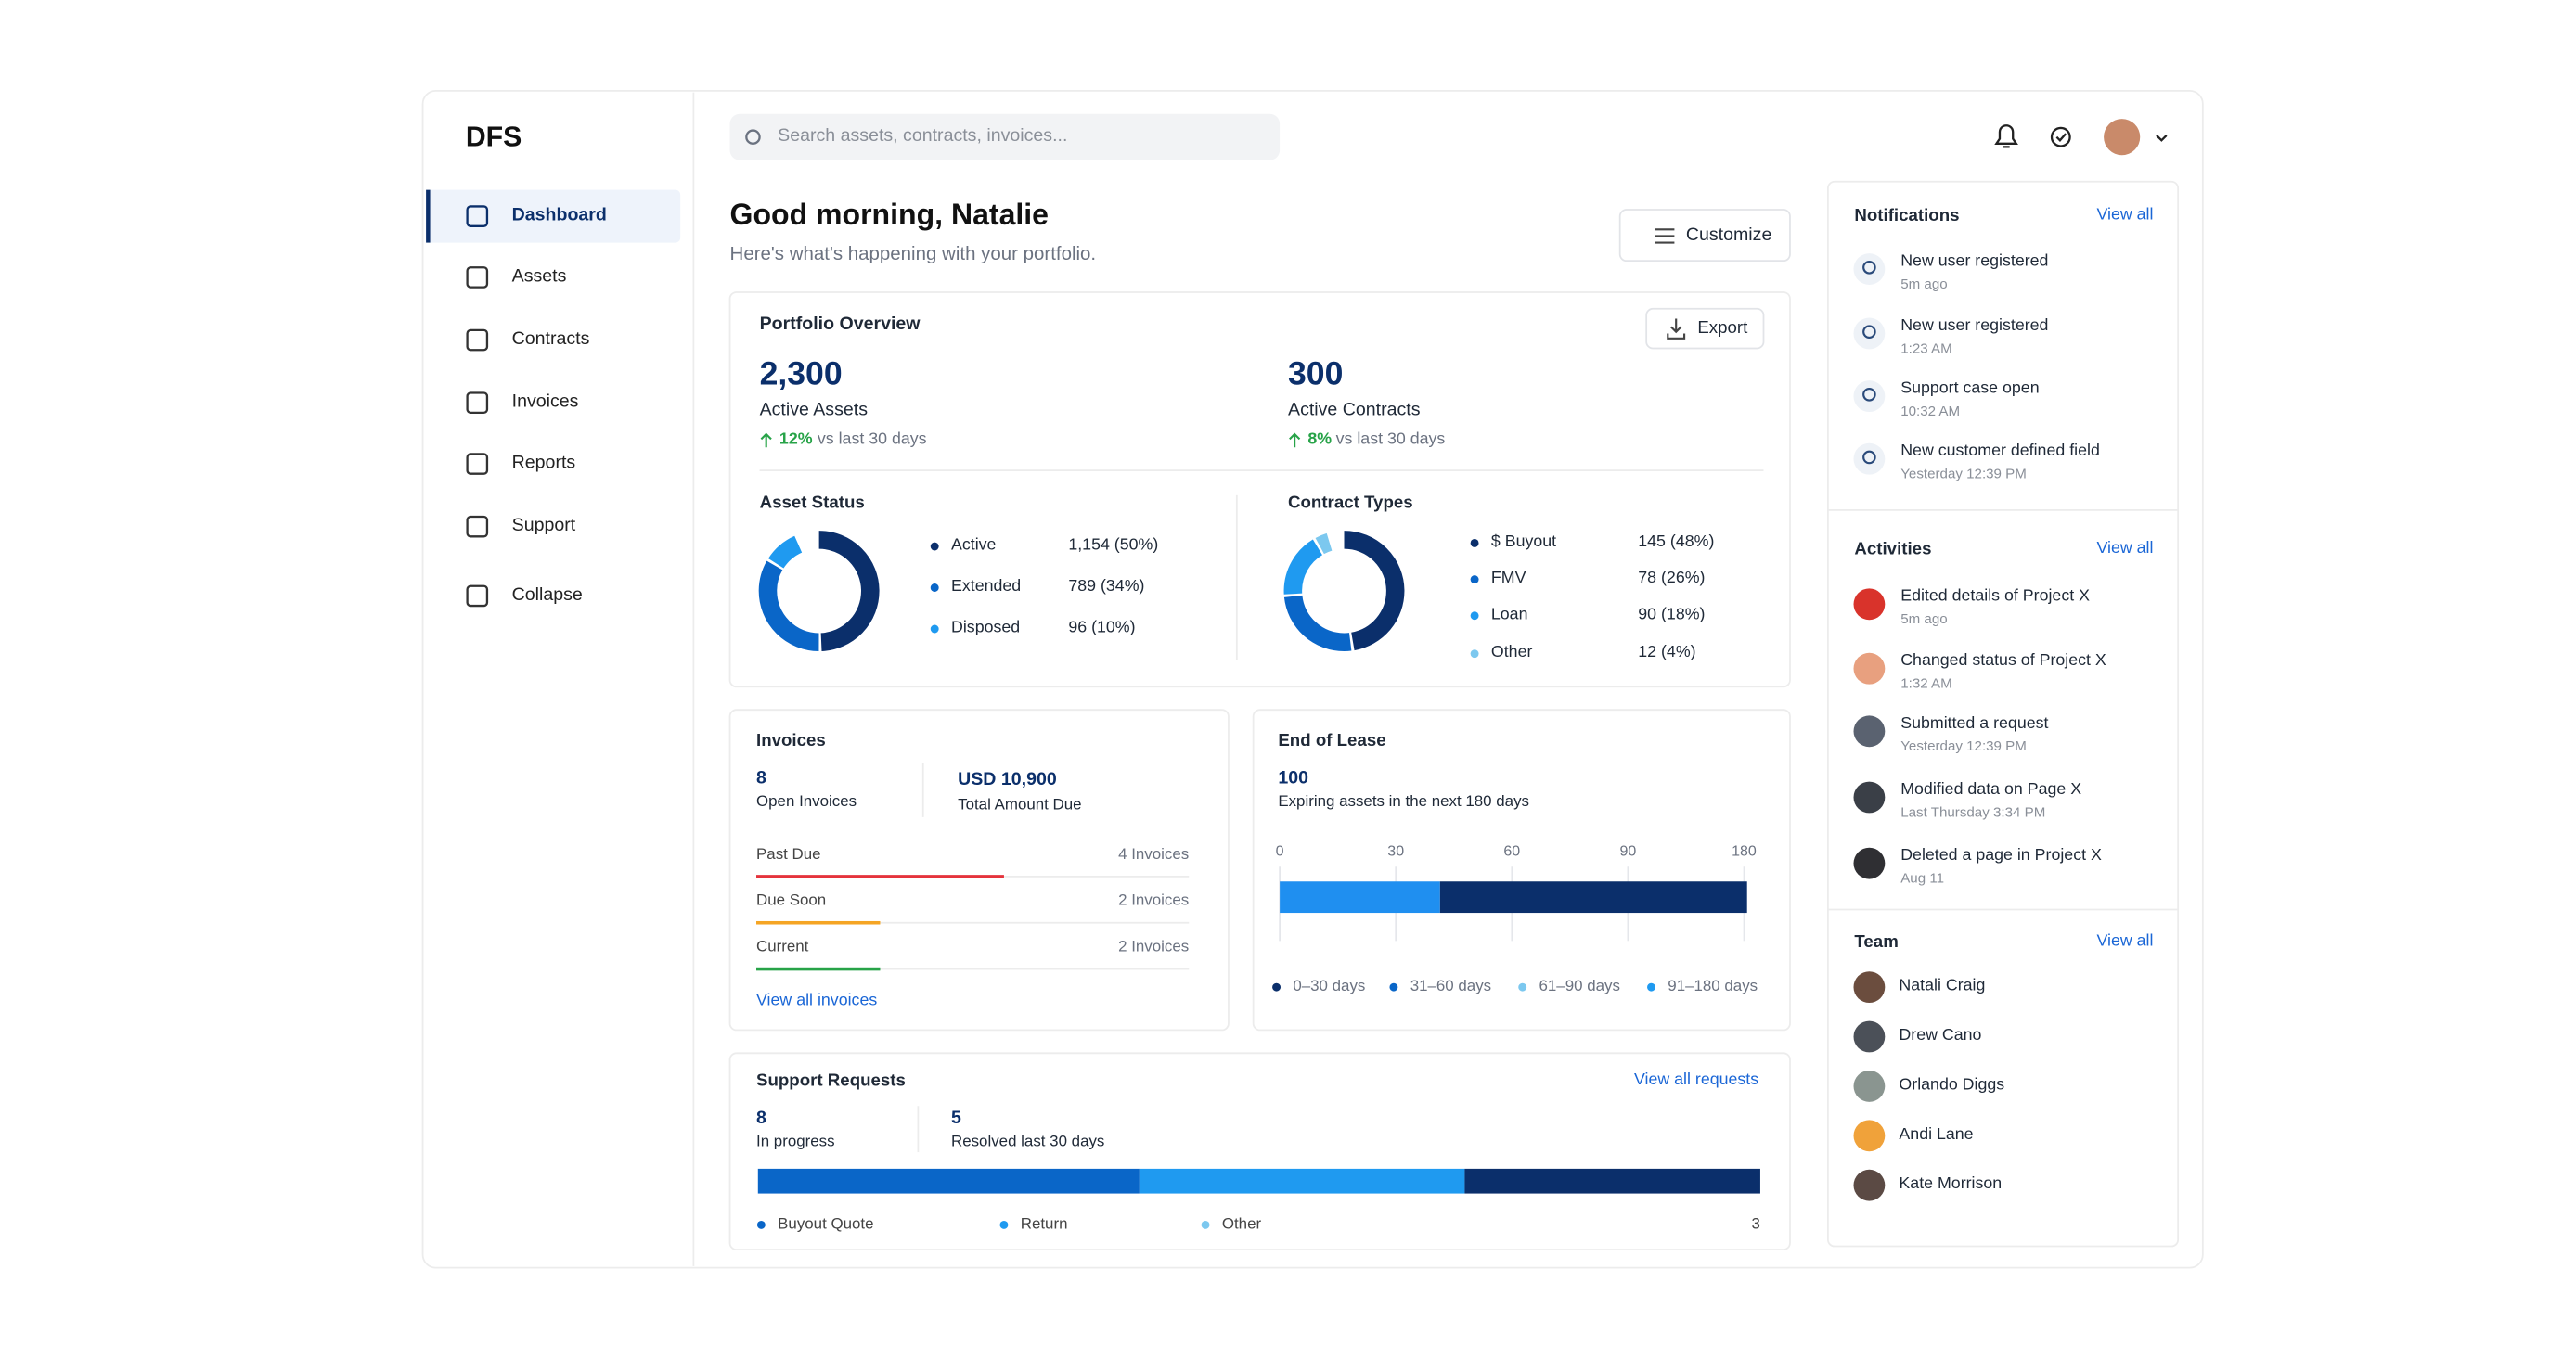 Image resolution: width=2576 pixels, height=1372 pixels. Describe the element at coordinates (1696, 1080) in the screenshot. I see `link: View all requests` at that location.